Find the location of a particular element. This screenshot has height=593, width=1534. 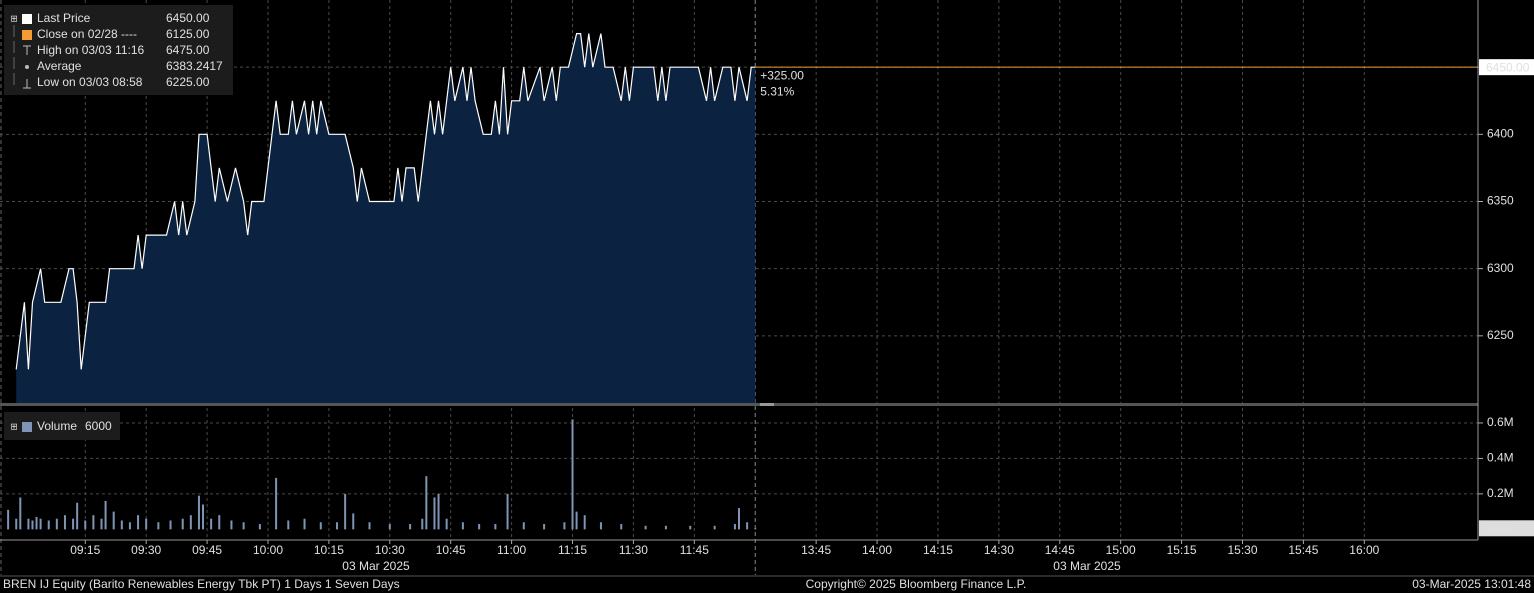

x-tick-label: 10:45 is located at coordinates (451, 550).